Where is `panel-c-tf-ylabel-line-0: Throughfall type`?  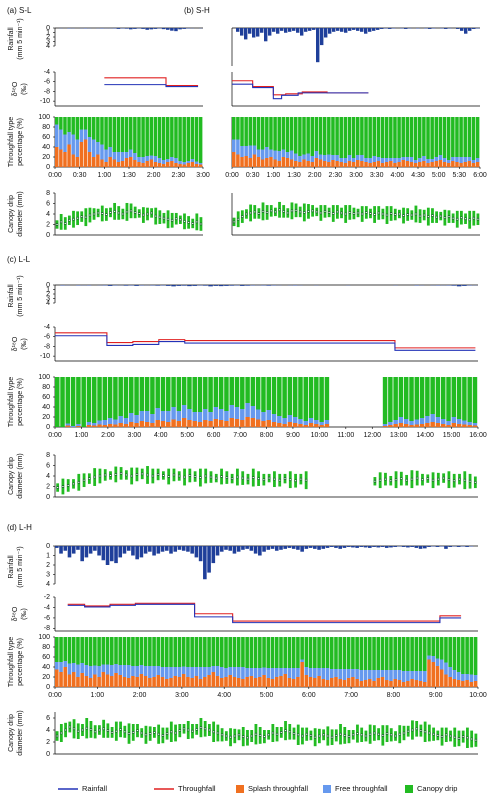 panel-c-tf-ylabel-line-0: Throughfall type is located at coordinates (11, 402).